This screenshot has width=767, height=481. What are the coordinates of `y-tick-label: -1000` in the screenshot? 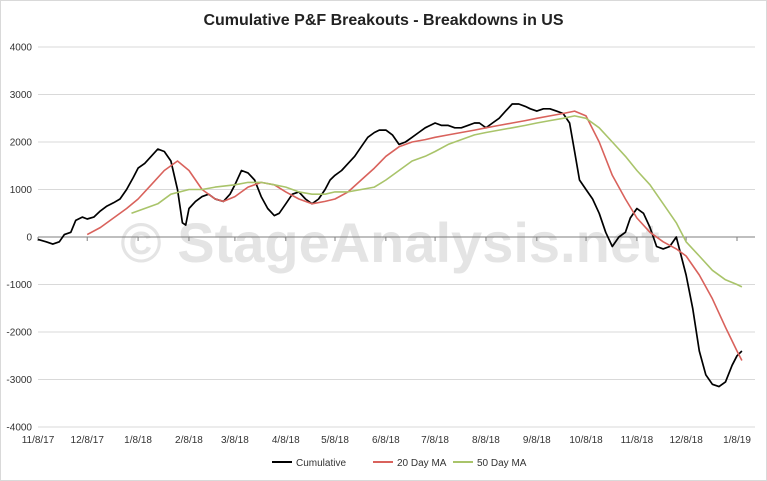 It's located at (19, 285).